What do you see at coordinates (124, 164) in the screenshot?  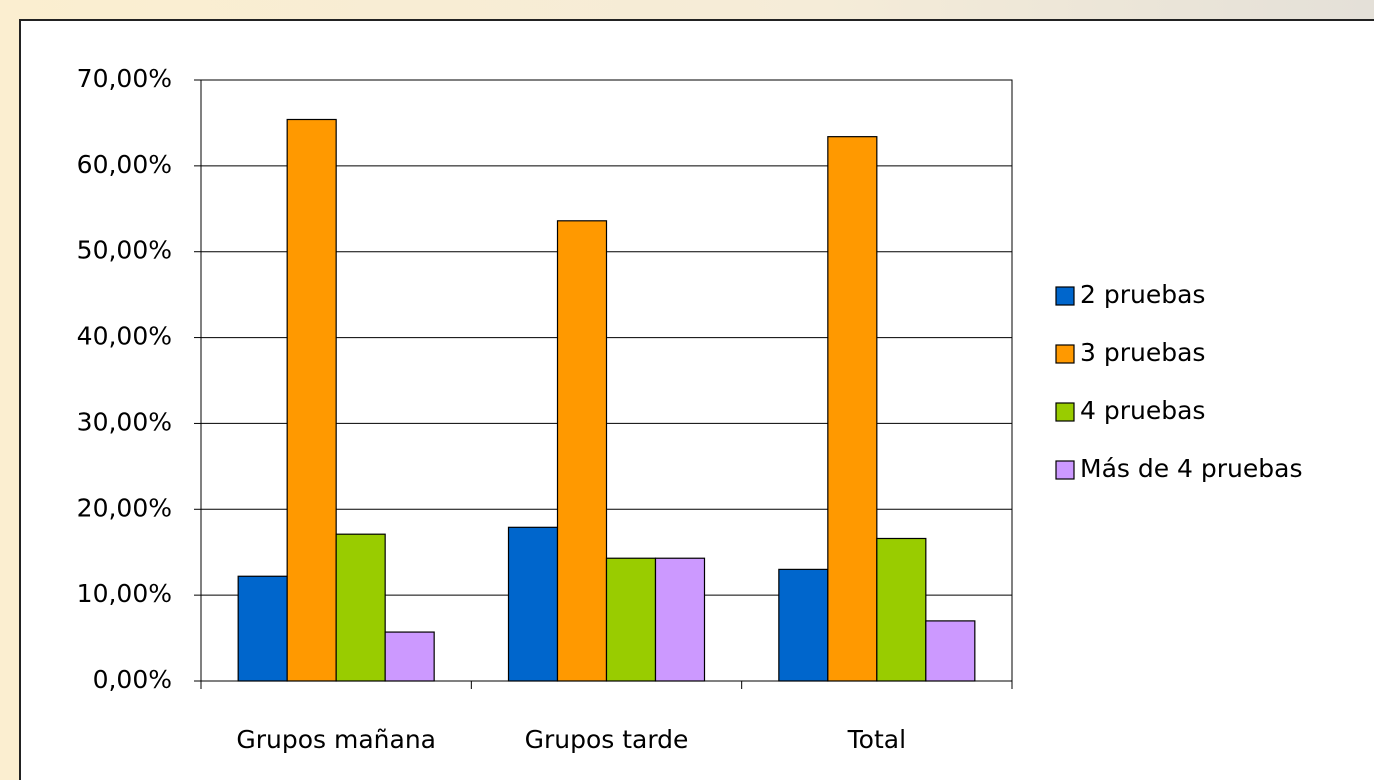 I see `y-tick-label: 60,00%` at bounding box center [124, 164].